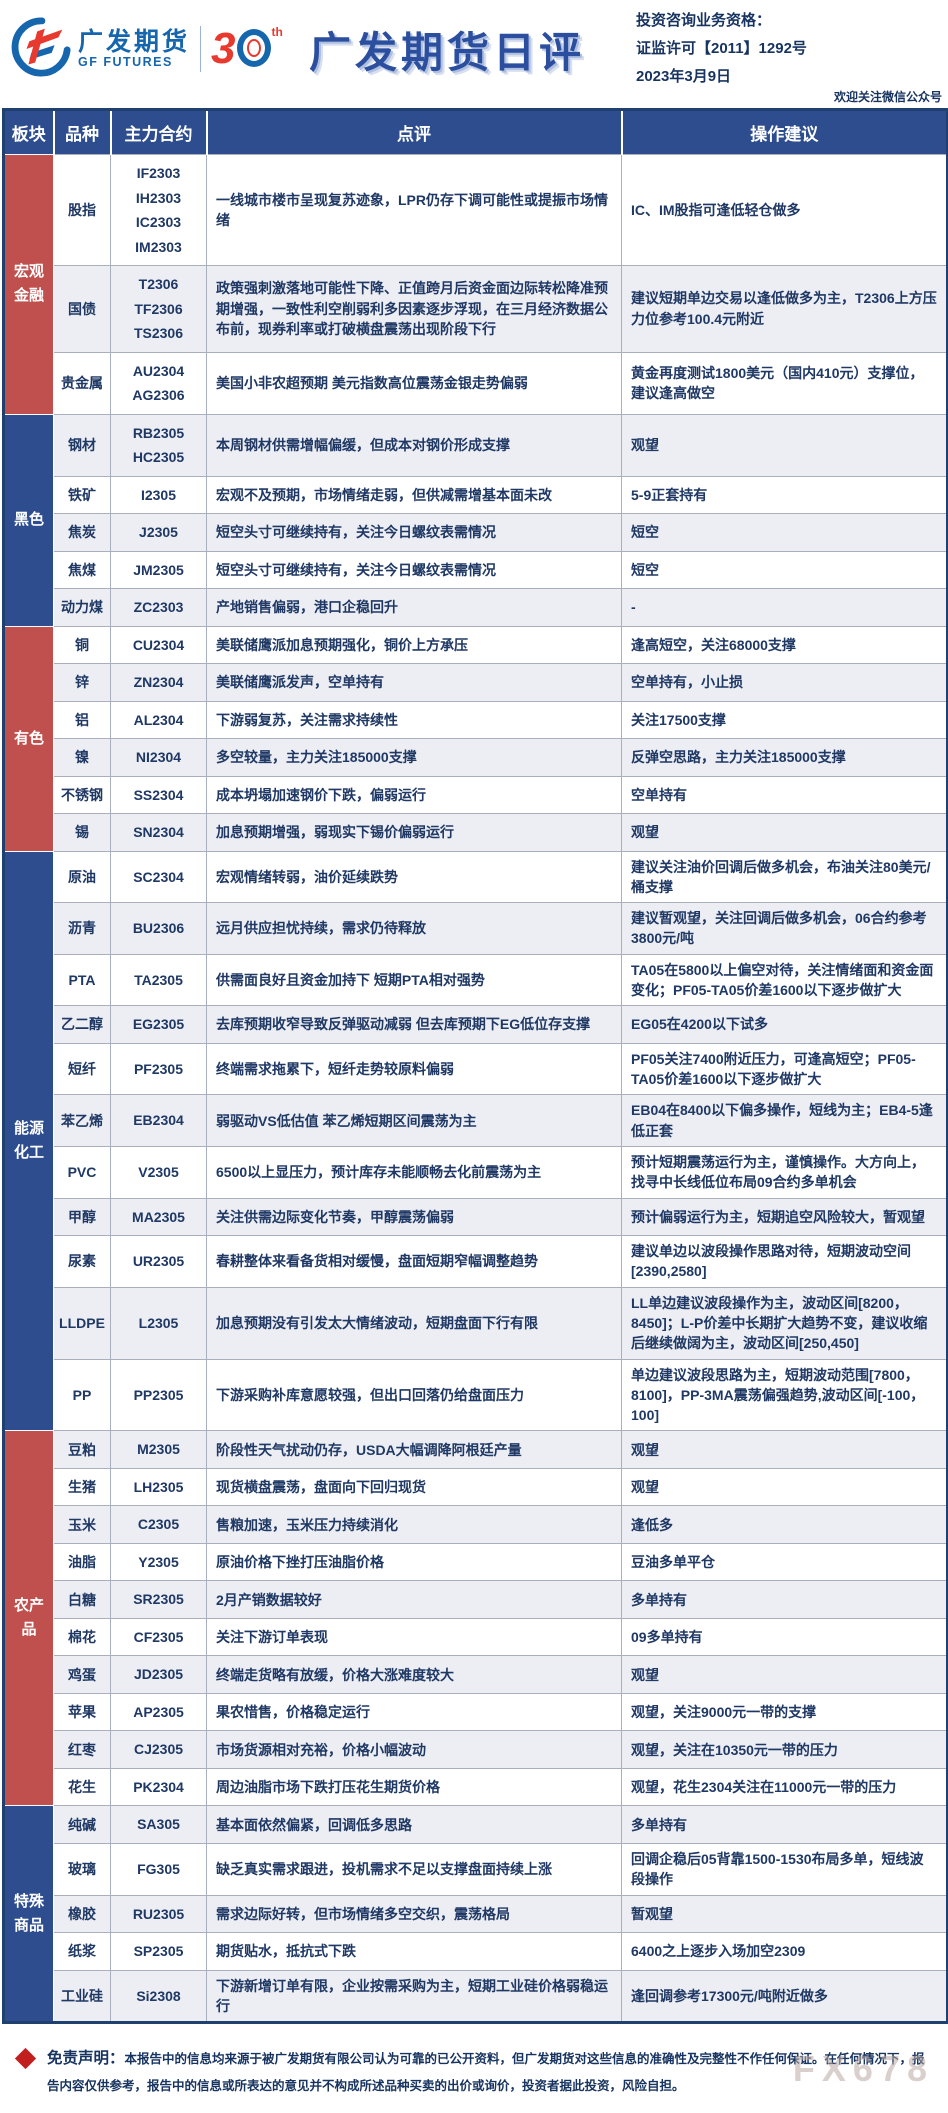  I want to click on contract-code: MA2305, so click(158, 1216).